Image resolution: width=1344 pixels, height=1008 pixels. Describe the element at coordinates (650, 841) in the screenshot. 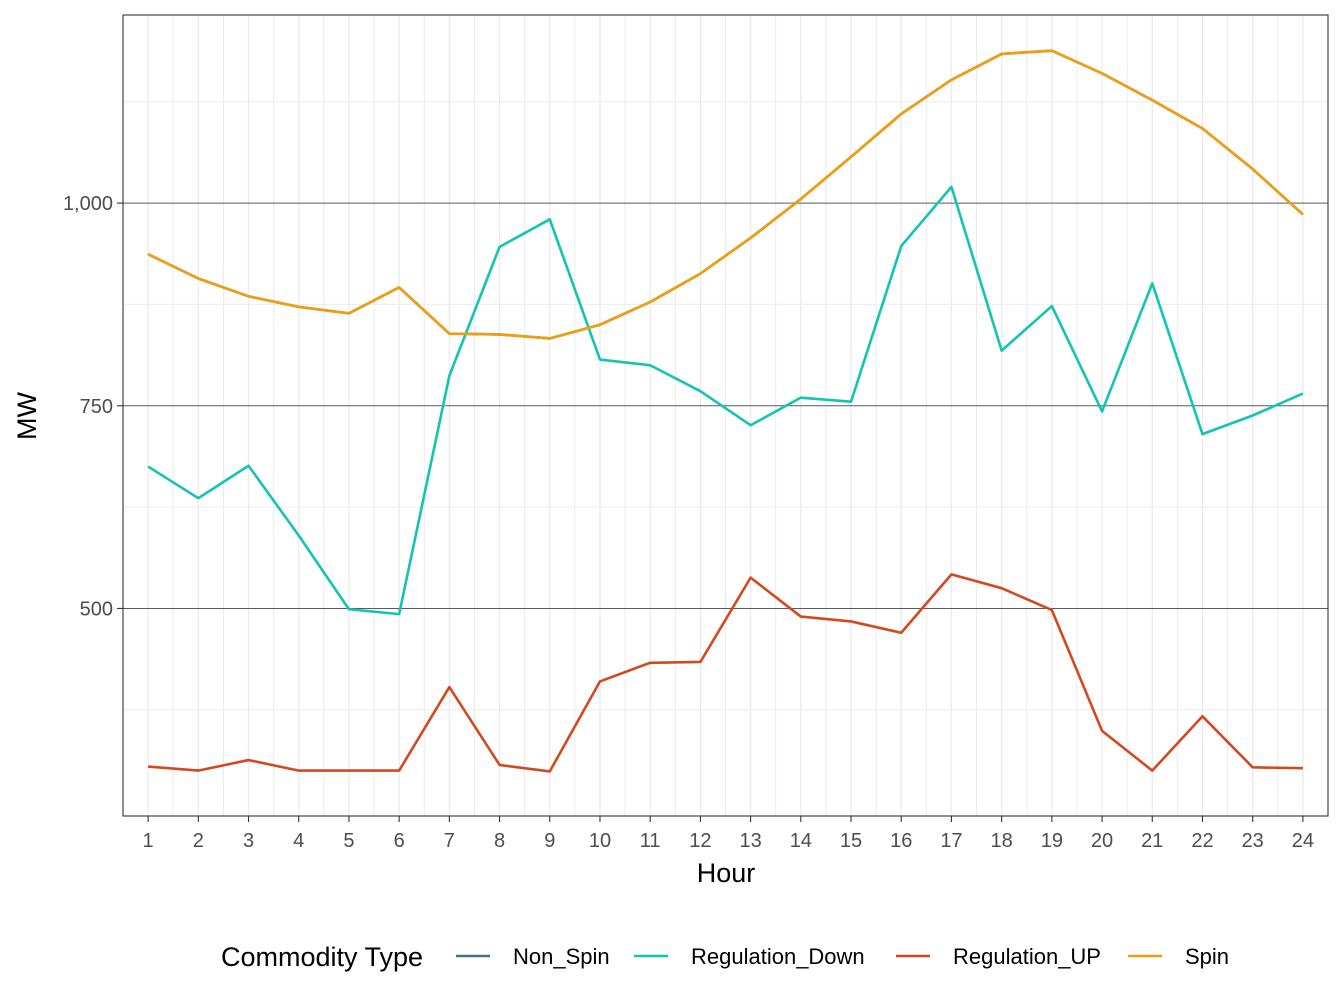

I see `x-tick-label: 11` at that location.